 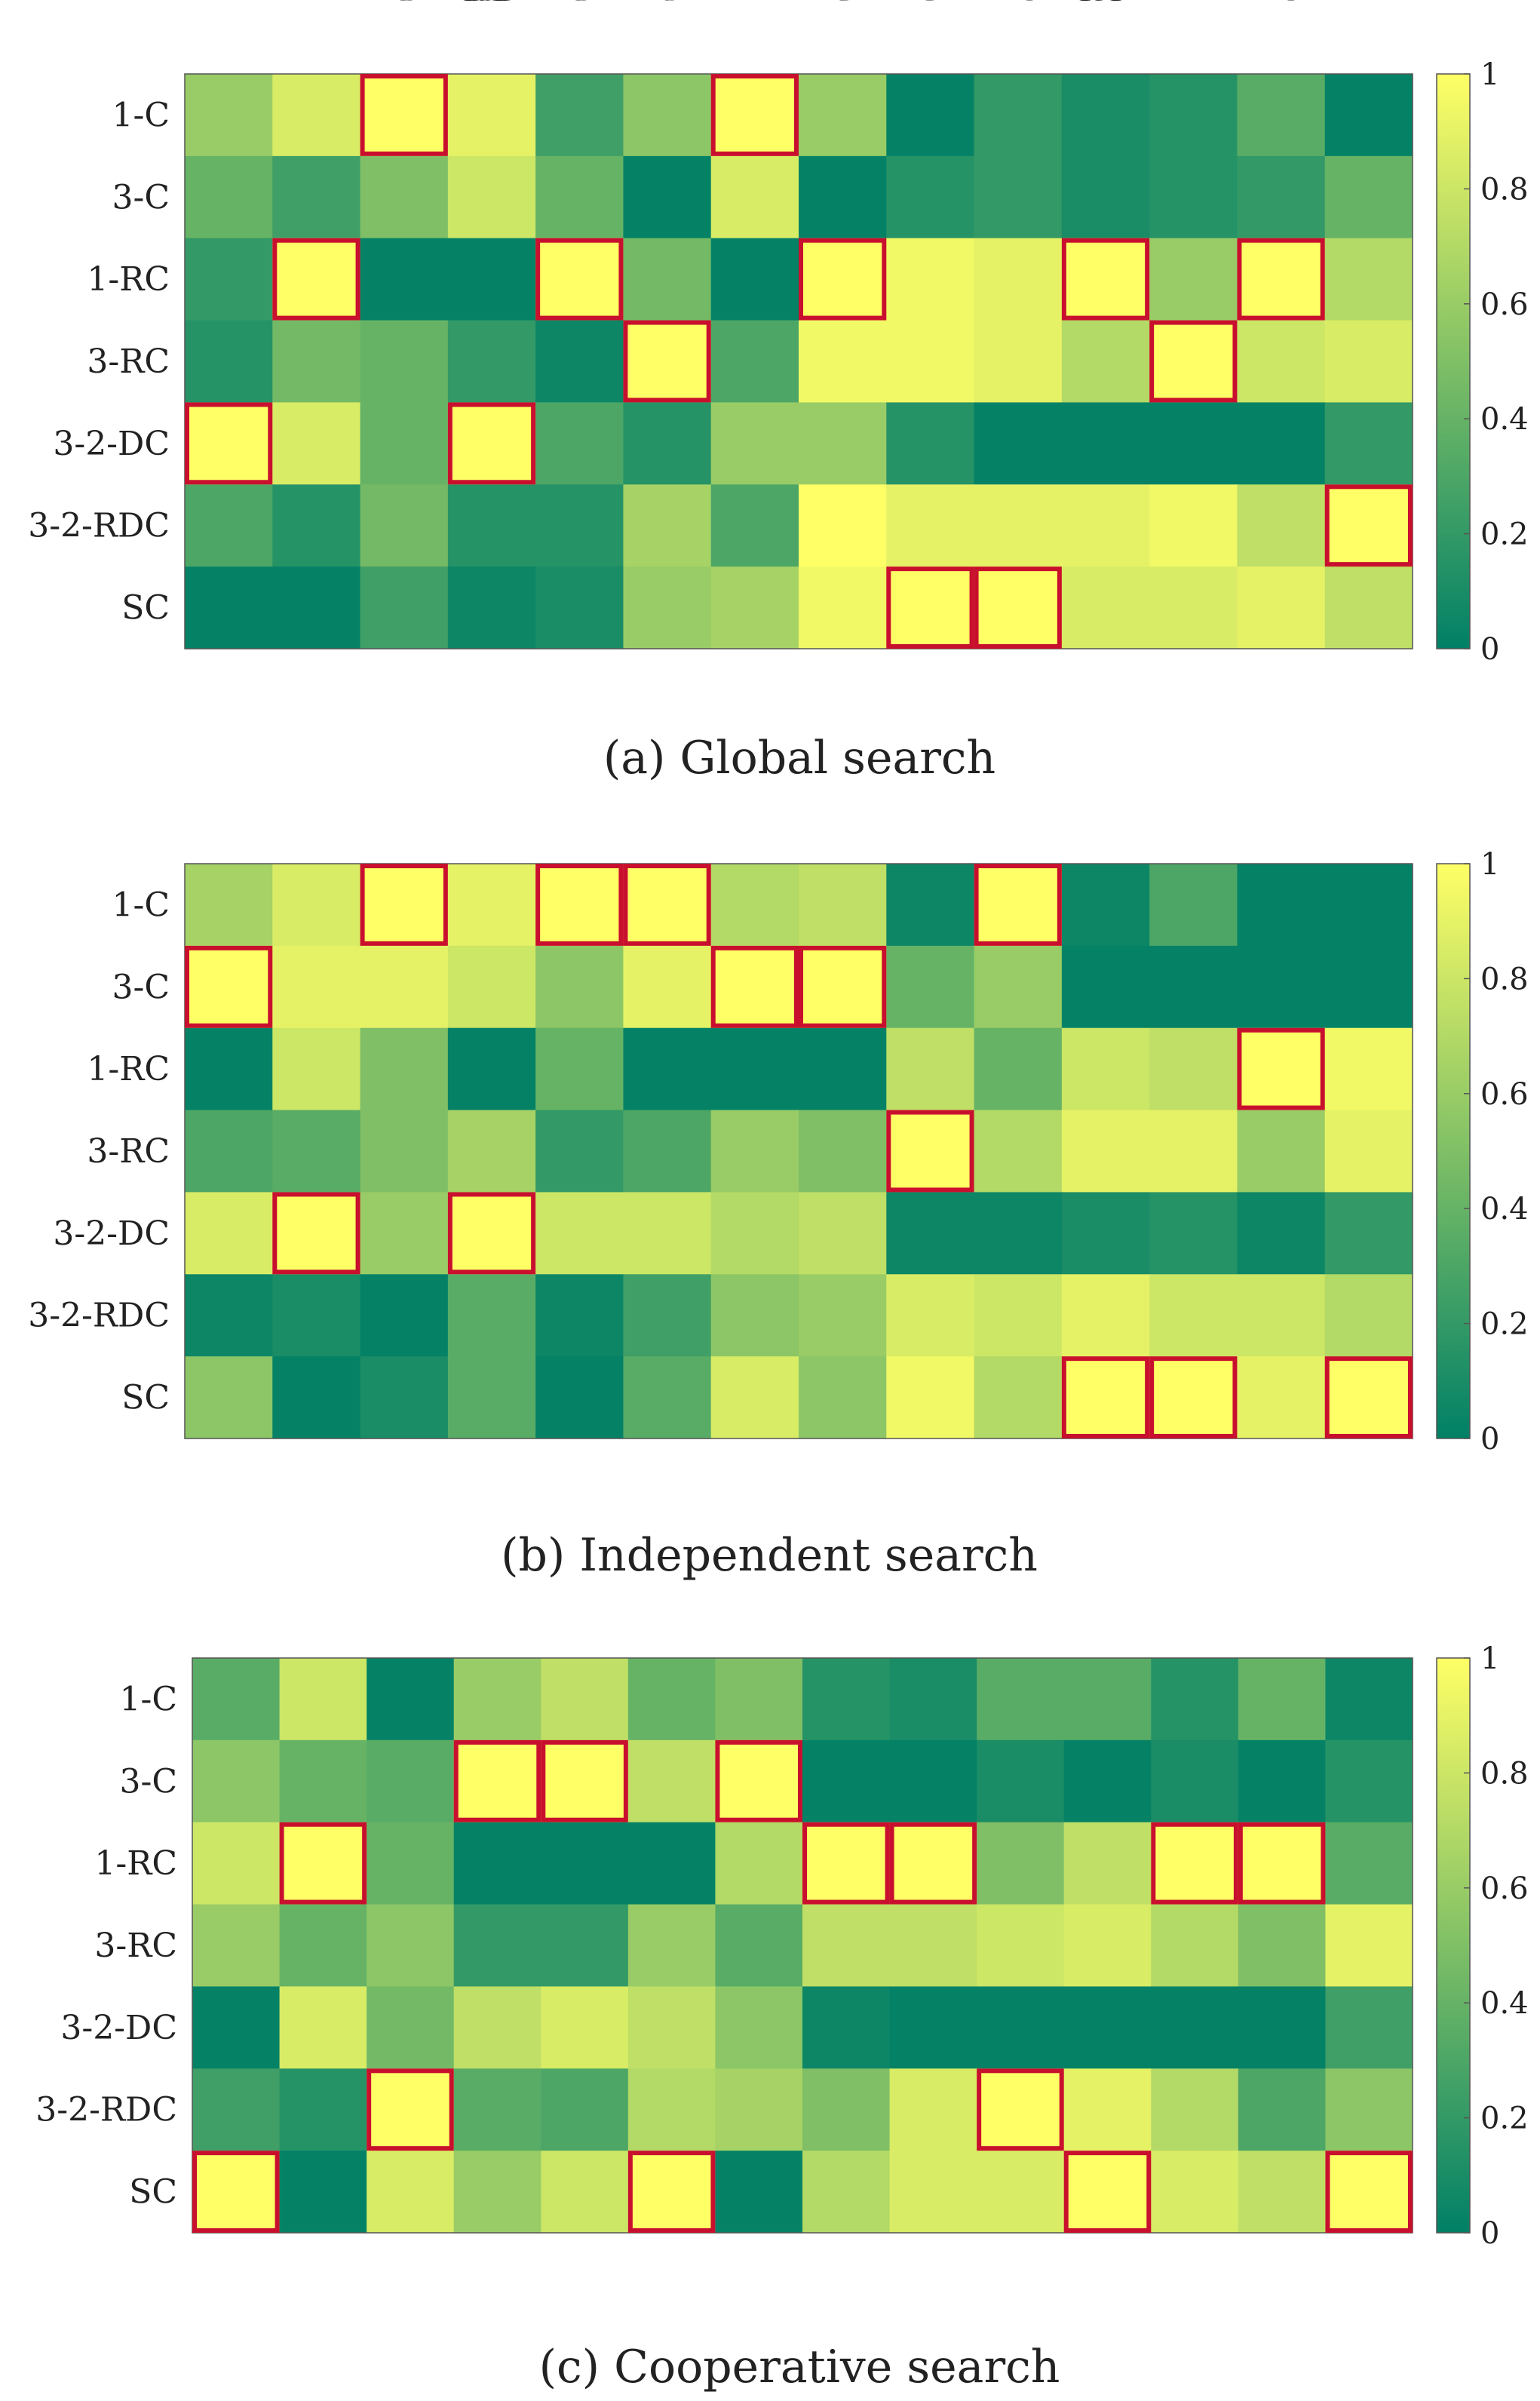 I want to click on cell-r6-c6, so click(x=754, y=1397).